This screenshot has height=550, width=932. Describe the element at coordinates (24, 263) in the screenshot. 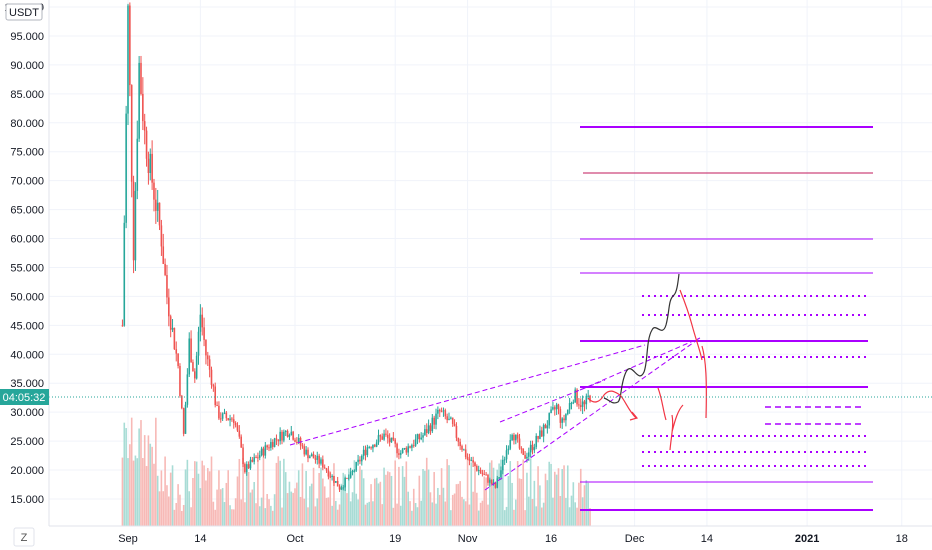

I see `price-axis` at that location.